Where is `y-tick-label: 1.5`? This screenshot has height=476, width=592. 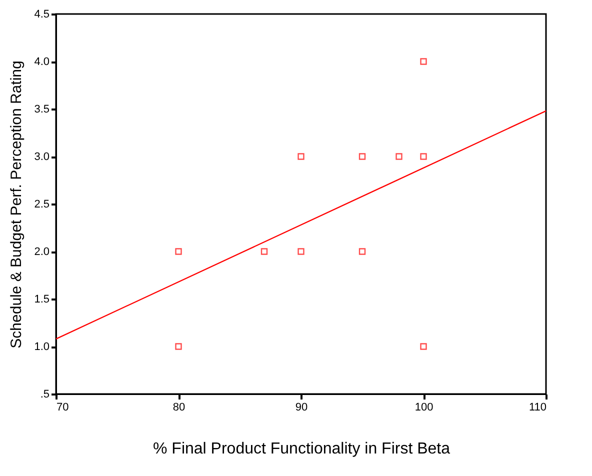
y-tick-label: 1.5 is located at coordinates (42, 300).